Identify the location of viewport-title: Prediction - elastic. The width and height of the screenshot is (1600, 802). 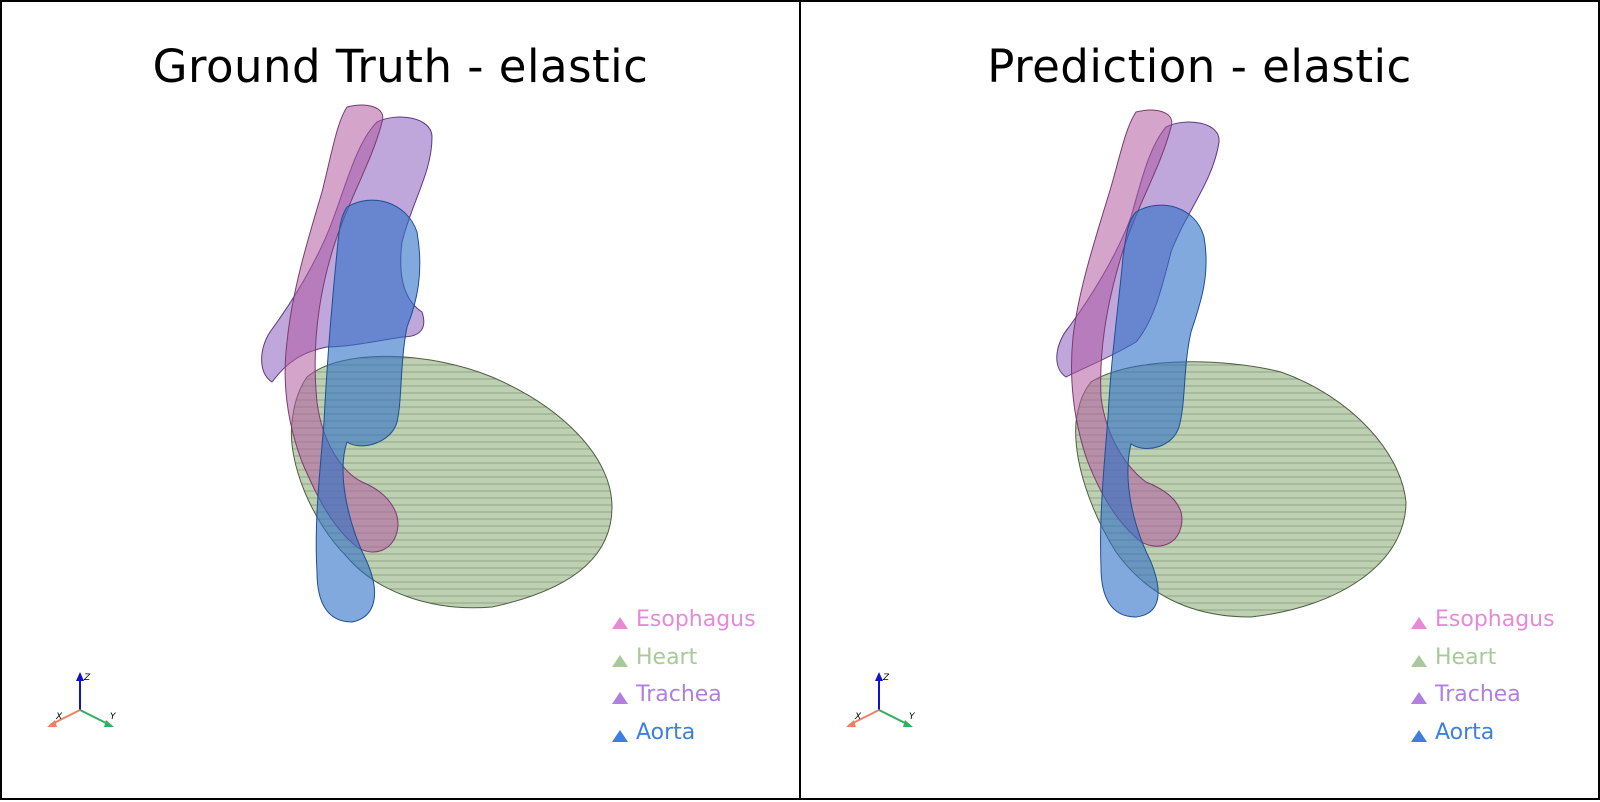
(1199, 66).